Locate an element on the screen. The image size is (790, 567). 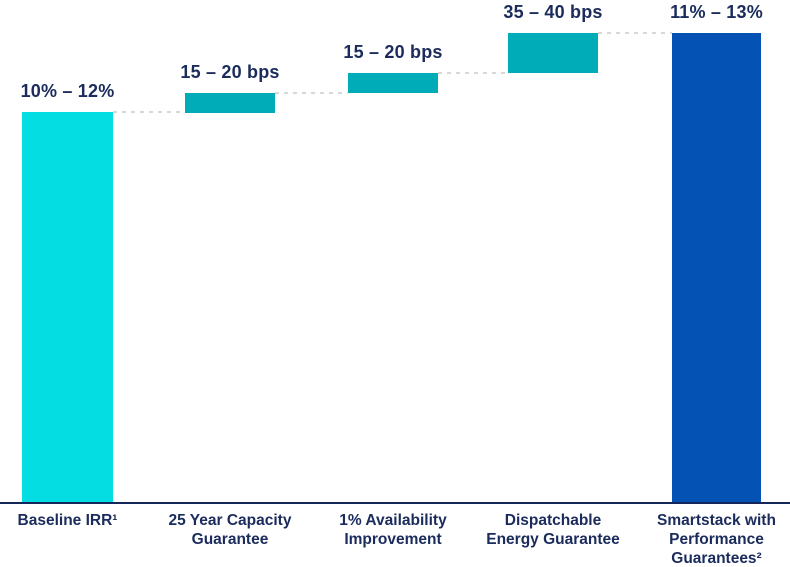
bar-capacity-guarantee is located at coordinates (230, 103).